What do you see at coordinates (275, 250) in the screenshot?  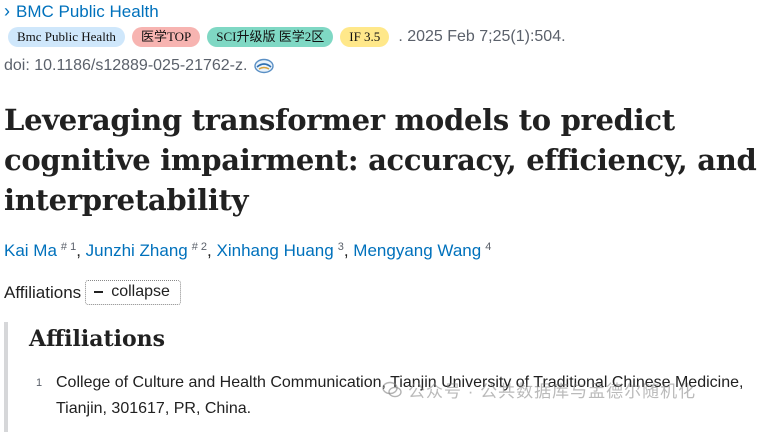 I see `author-link: Xinhang Huang` at bounding box center [275, 250].